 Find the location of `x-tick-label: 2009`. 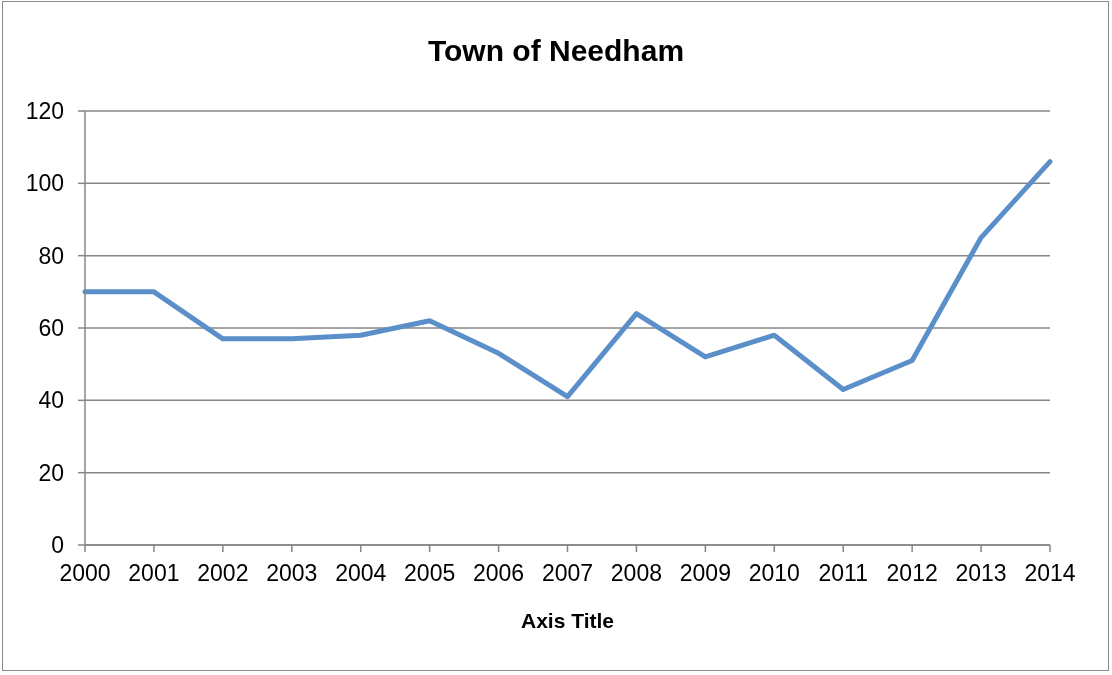

x-tick-label: 2009 is located at coordinates (705, 573).